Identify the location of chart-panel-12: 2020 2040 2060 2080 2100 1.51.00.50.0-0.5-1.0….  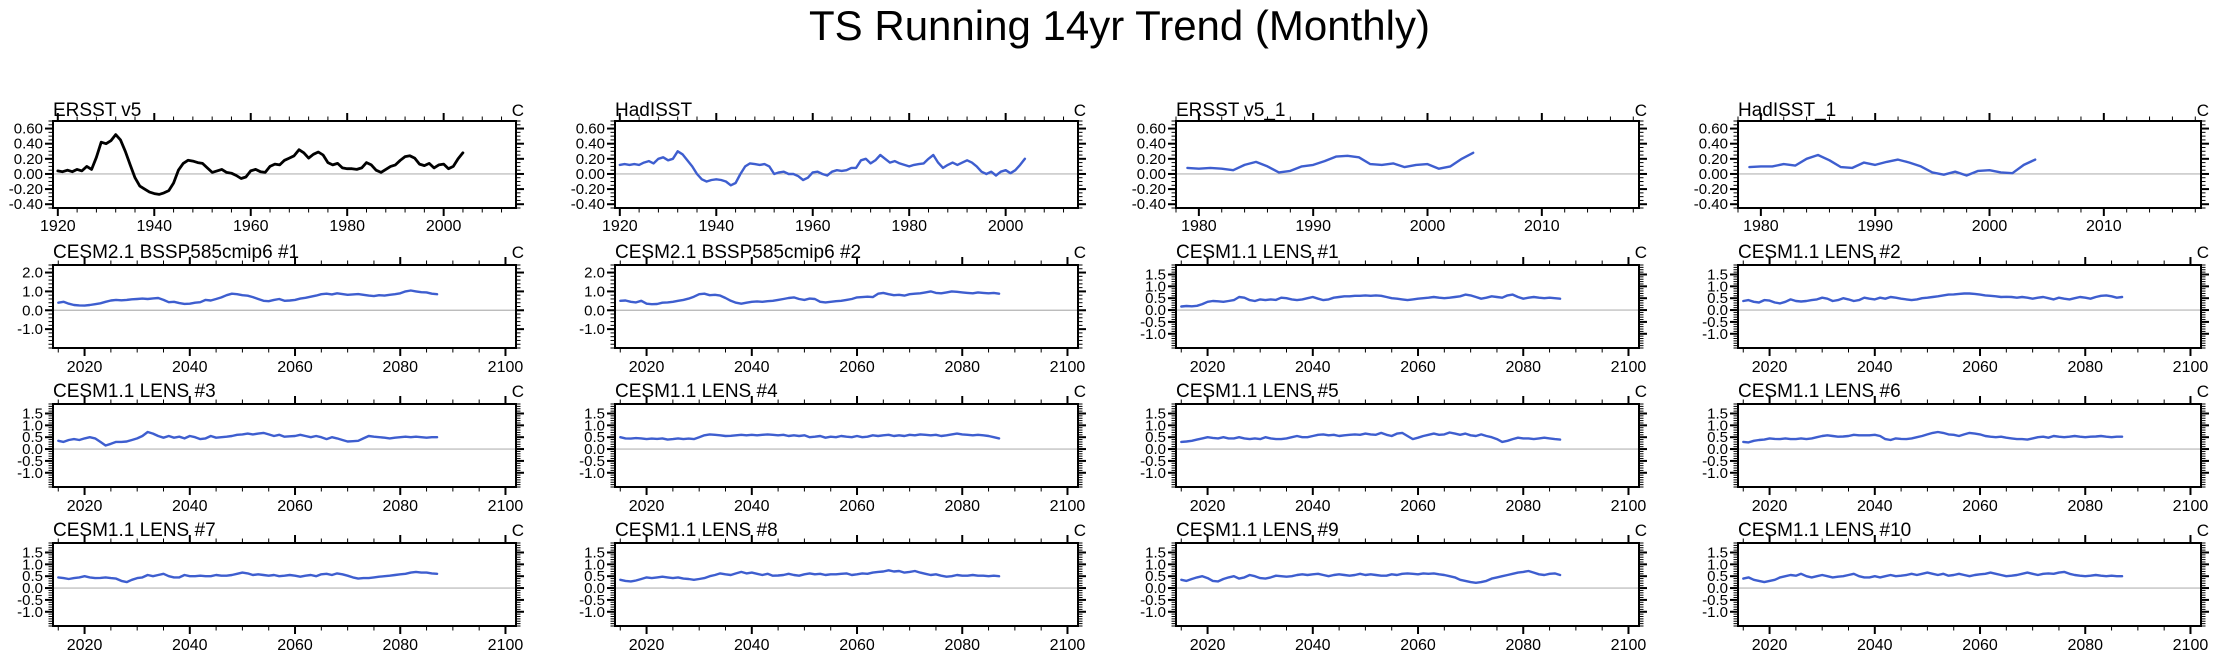
(1955, 448).